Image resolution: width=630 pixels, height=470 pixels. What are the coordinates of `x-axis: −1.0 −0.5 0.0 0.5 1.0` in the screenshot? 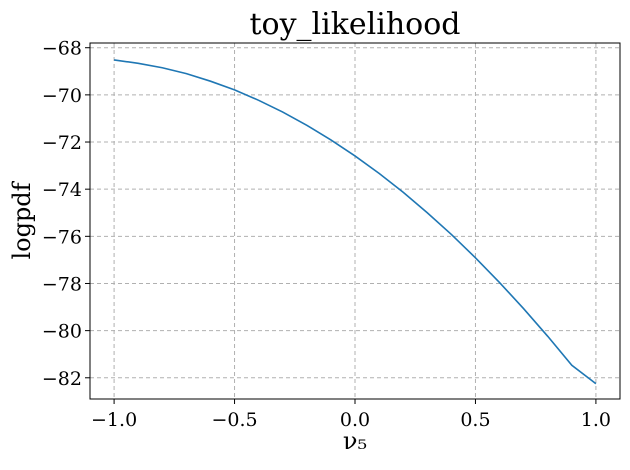 It's located at (351, 415).